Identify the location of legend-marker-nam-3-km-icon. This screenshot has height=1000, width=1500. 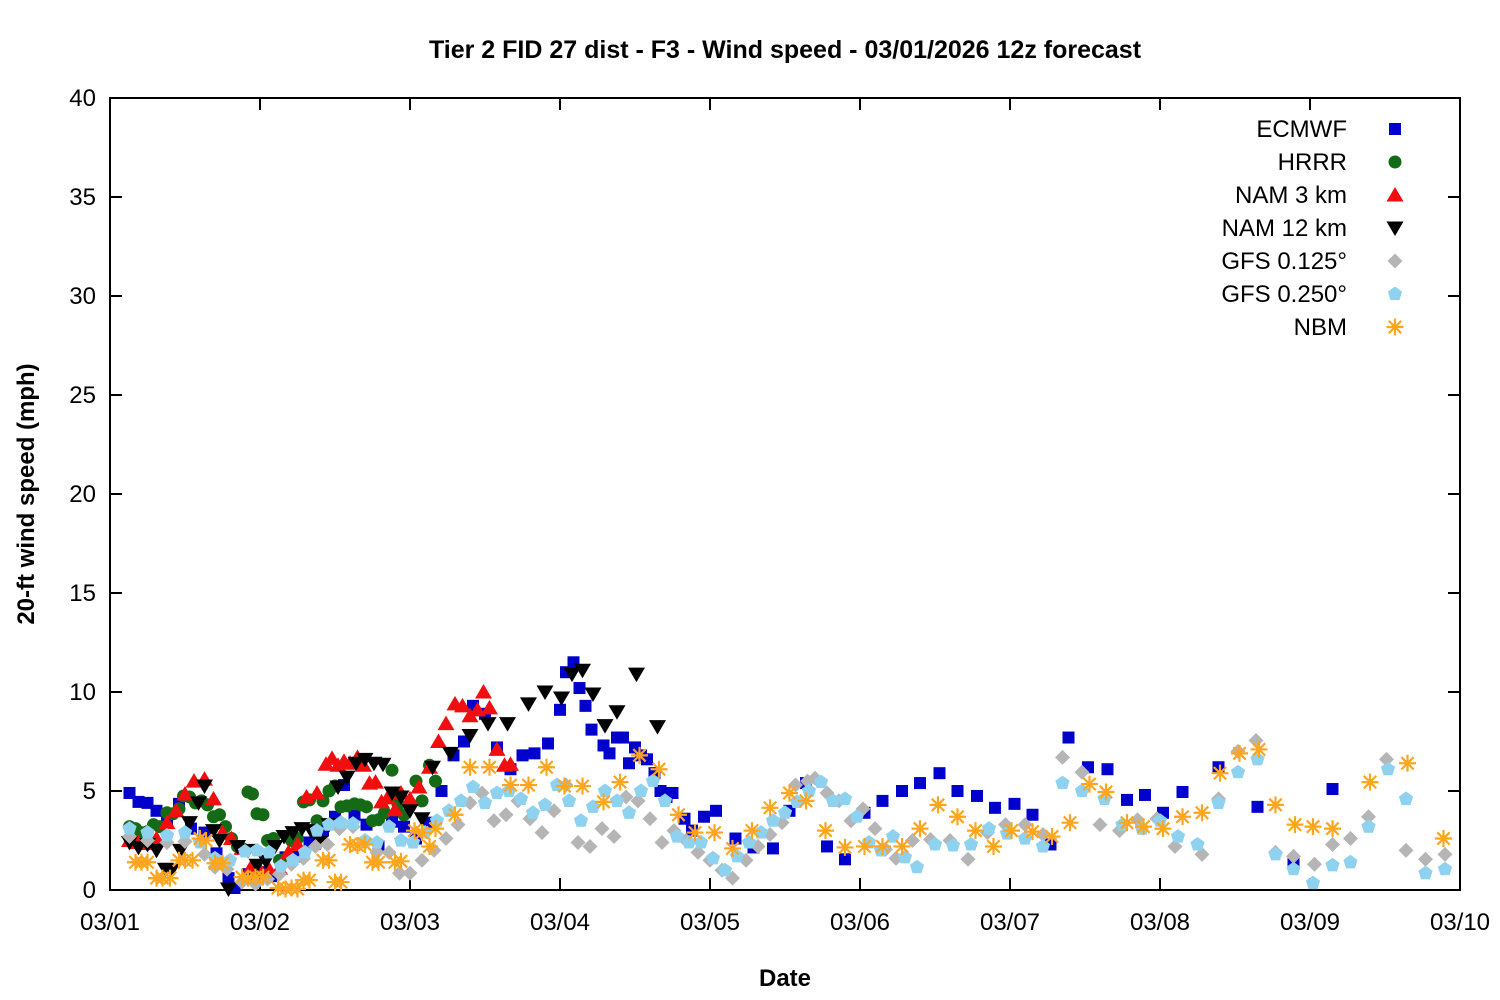
(1395, 194).